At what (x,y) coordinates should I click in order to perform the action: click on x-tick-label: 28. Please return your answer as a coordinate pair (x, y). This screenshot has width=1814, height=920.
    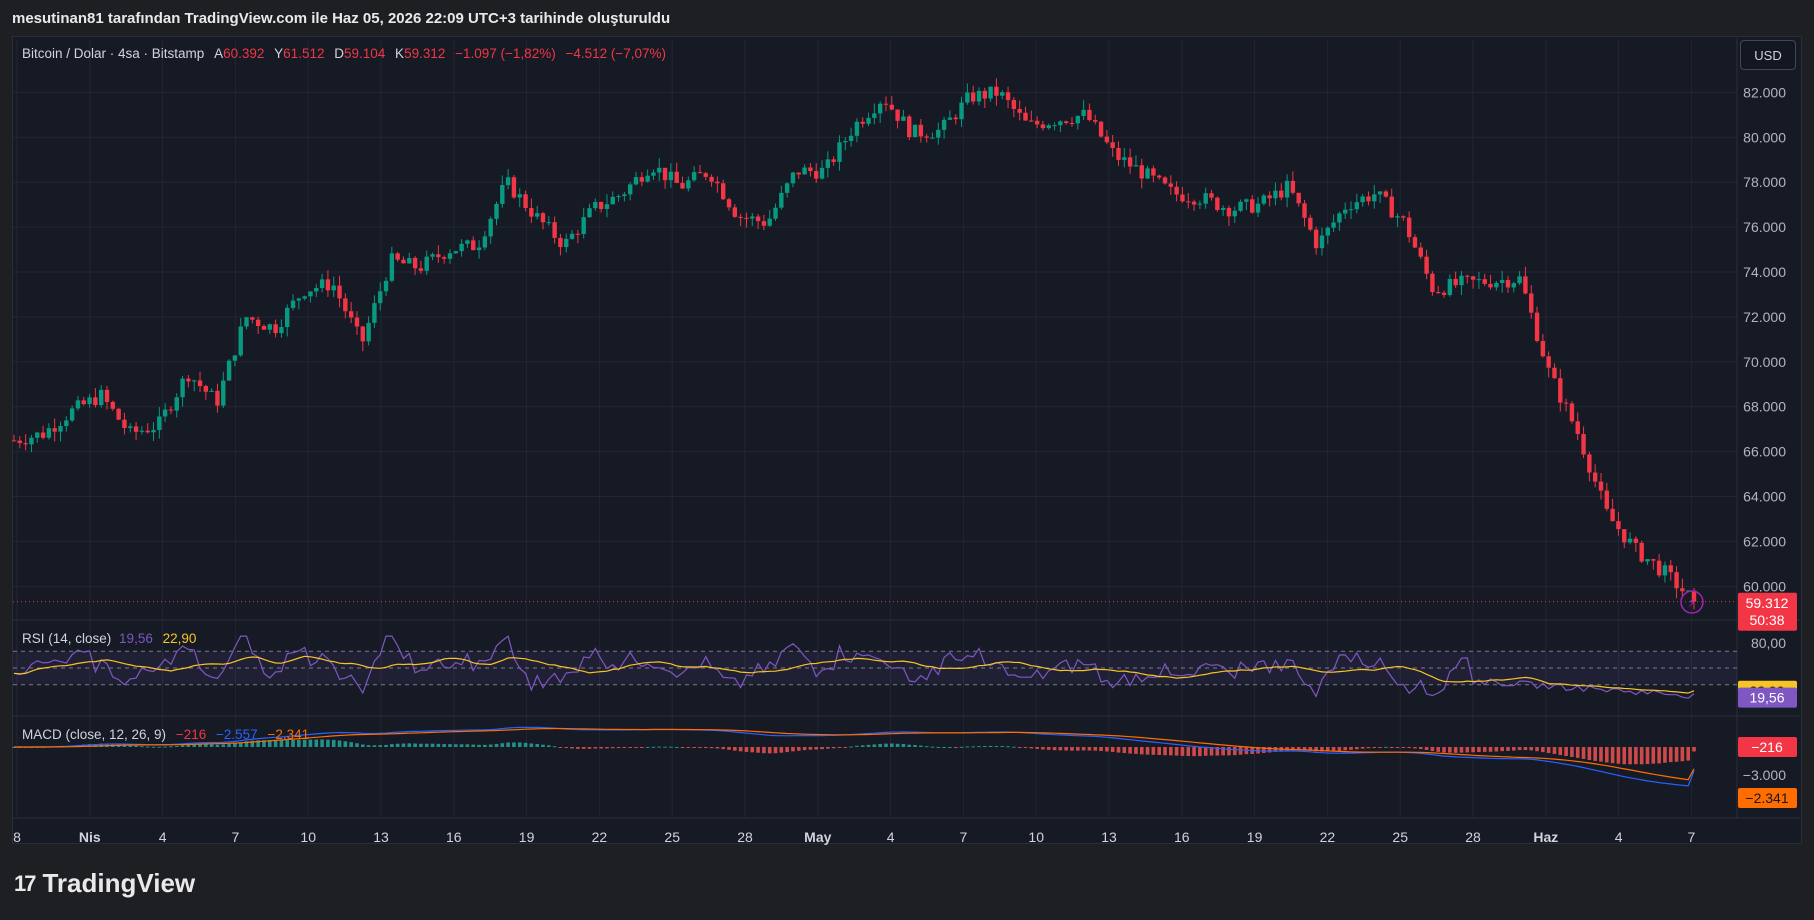
    Looking at the image, I should click on (1473, 837).